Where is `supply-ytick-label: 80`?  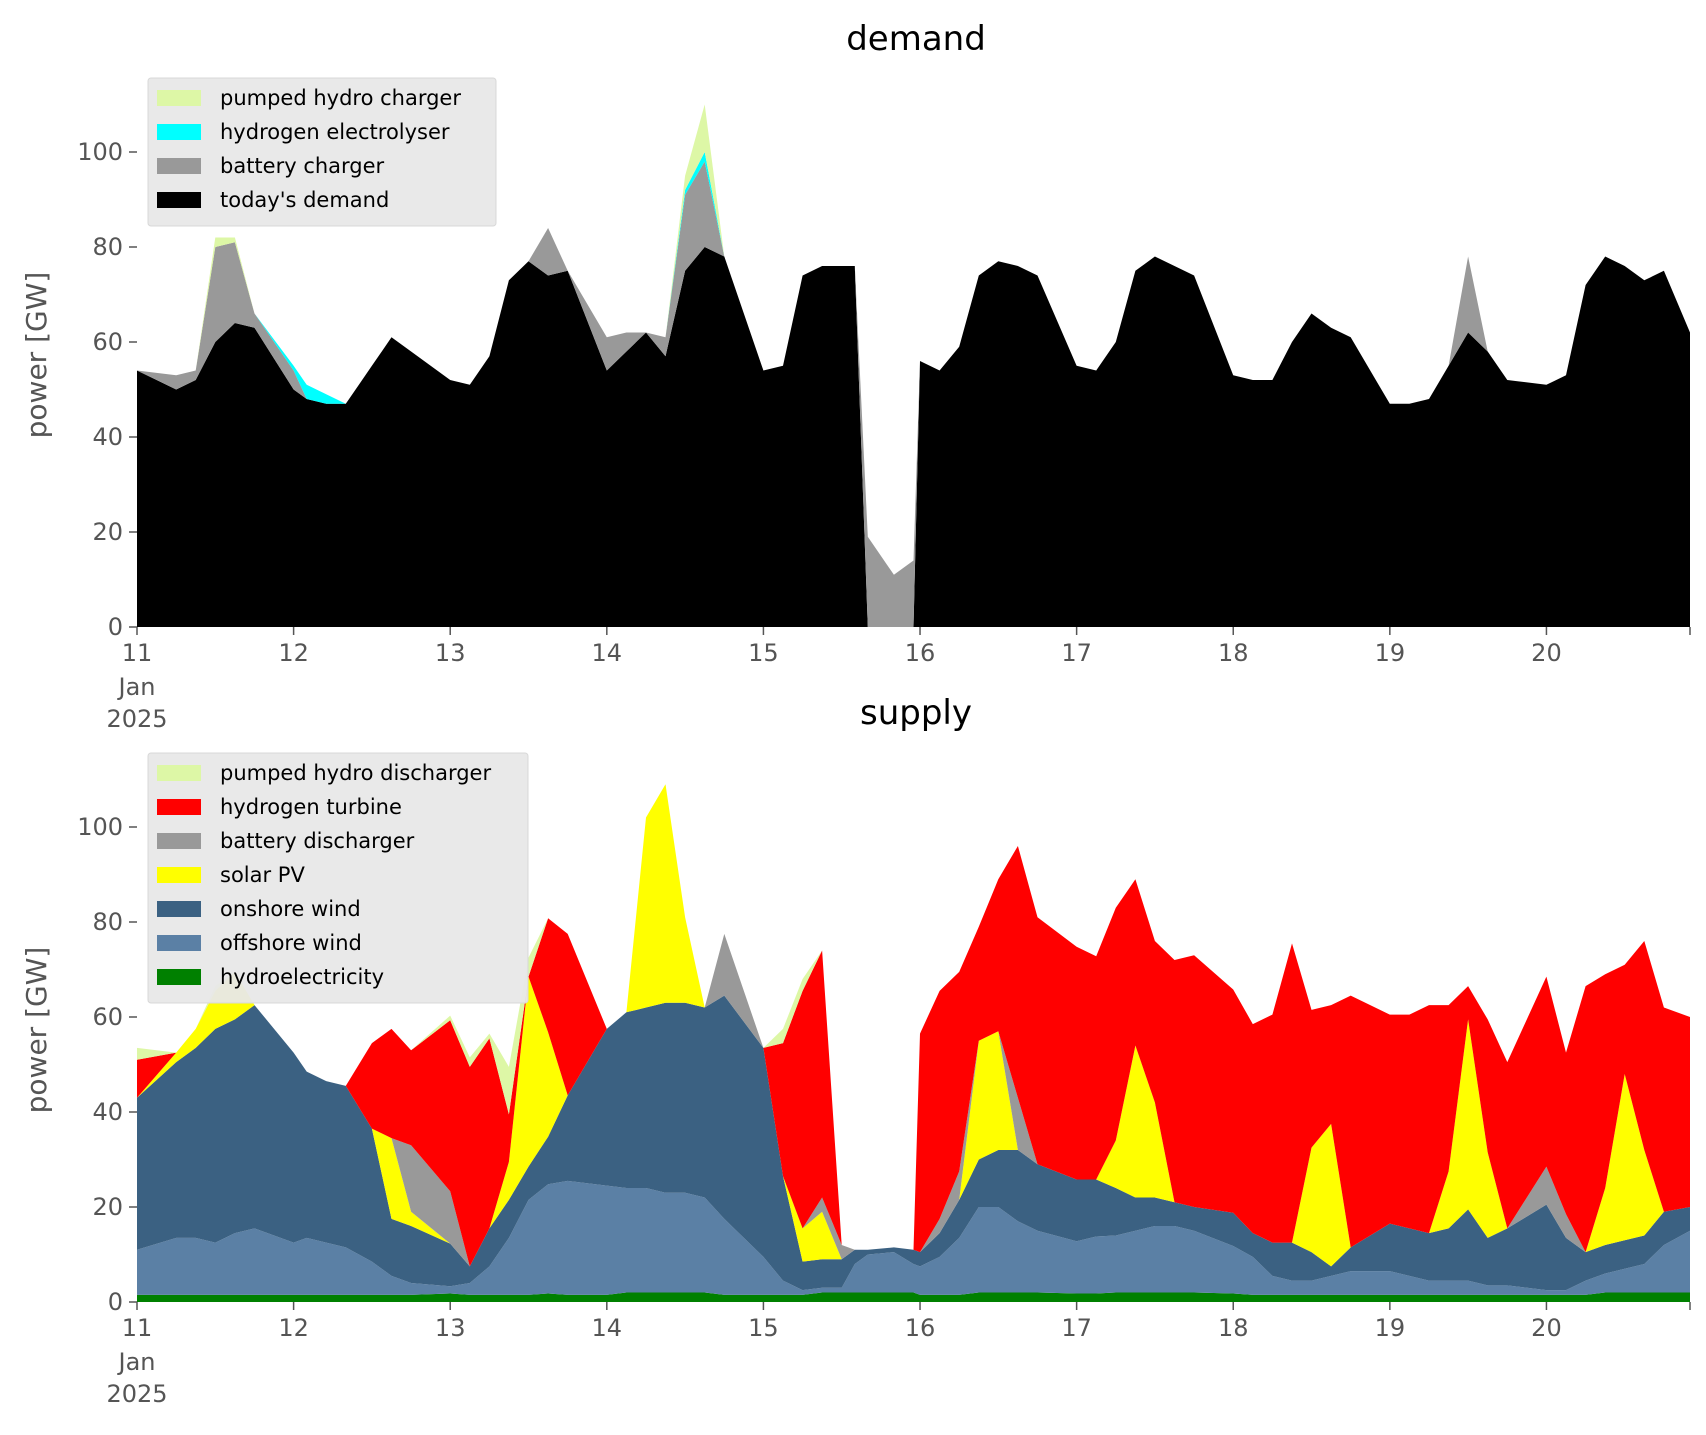 supply-ytick-label: 80 is located at coordinates (107, 922).